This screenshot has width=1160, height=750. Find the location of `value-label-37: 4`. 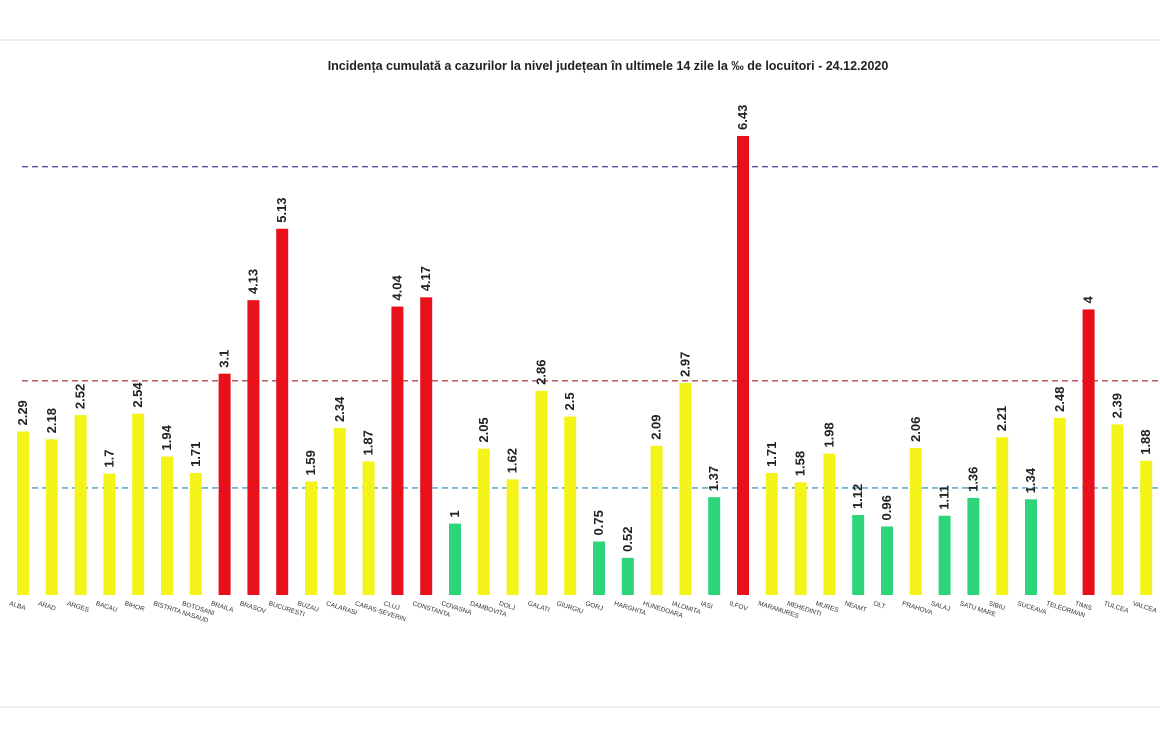

value-label-37: 4 is located at coordinates (1088, 299).